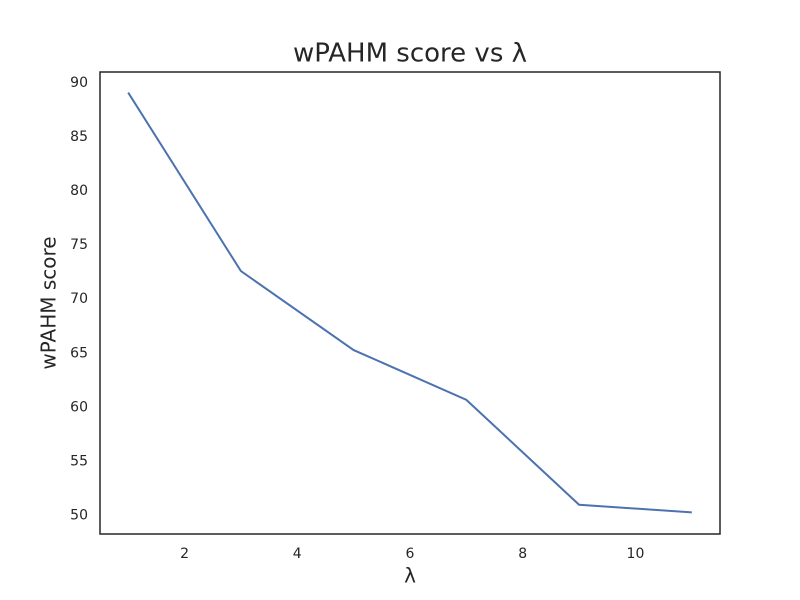 This screenshot has height=600, width=800. Describe the element at coordinates (79, 516) in the screenshot. I see `y-tick-label: 50` at that location.